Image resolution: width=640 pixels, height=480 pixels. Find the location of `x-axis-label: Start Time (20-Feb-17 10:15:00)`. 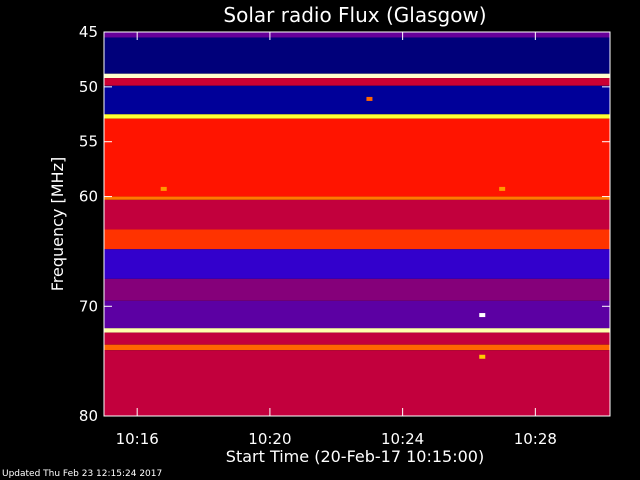

x-axis-label: Start Time (20-Feb-17 10:15:00) is located at coordinates (355, 456).